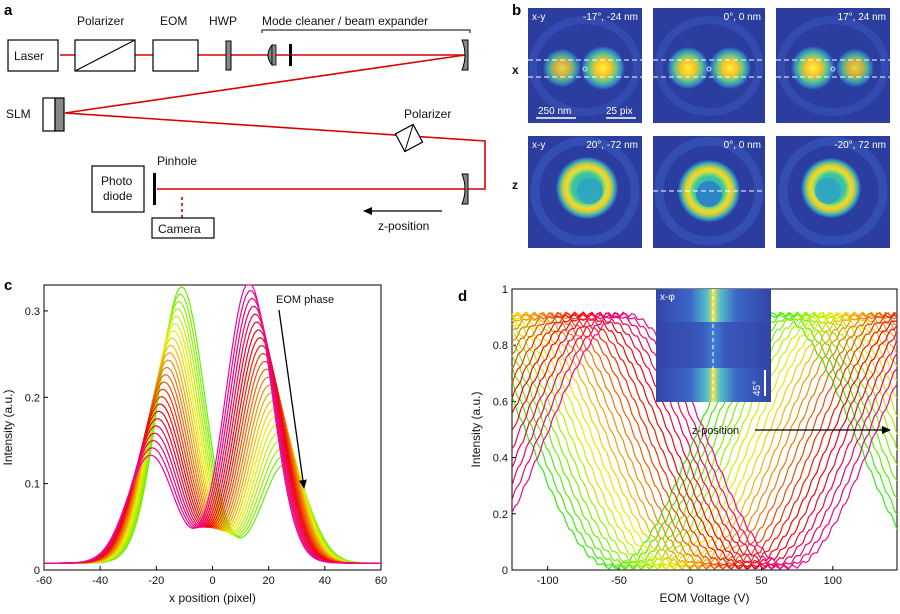  Describe the element at coordinates (757, 388) in the screenshot. I see `inset-scale-label: 45°` at that location.